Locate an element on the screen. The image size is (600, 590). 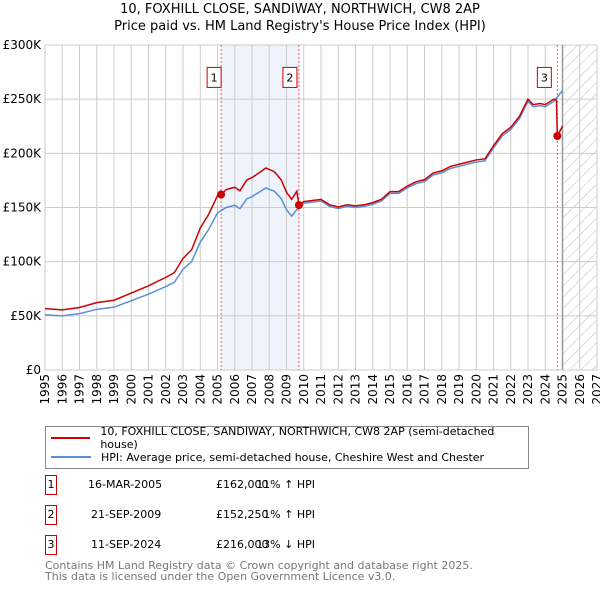
x-tick-label: 2013 is located at coordinates (356, 389).